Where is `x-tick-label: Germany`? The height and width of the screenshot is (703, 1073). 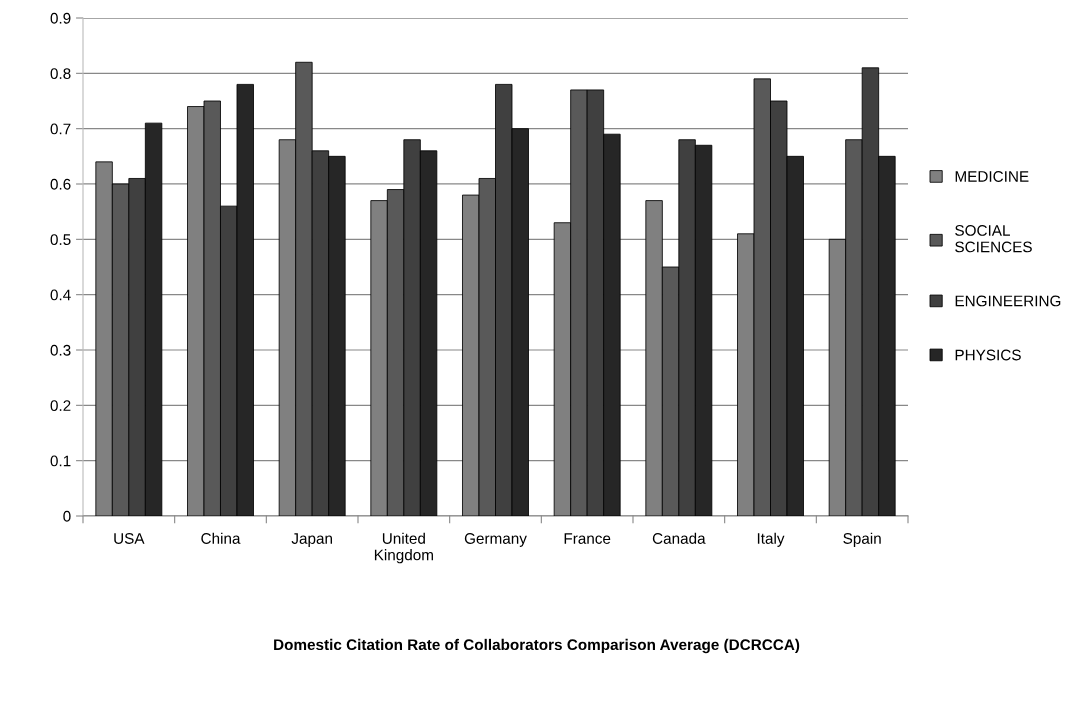
x-tick-label: Germany is located at coordinates (495, 540).